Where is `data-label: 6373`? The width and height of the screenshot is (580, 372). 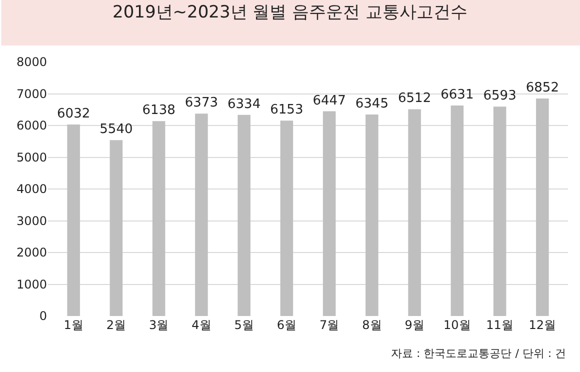
data-label: 6373 is located at coordinates (201, 103).